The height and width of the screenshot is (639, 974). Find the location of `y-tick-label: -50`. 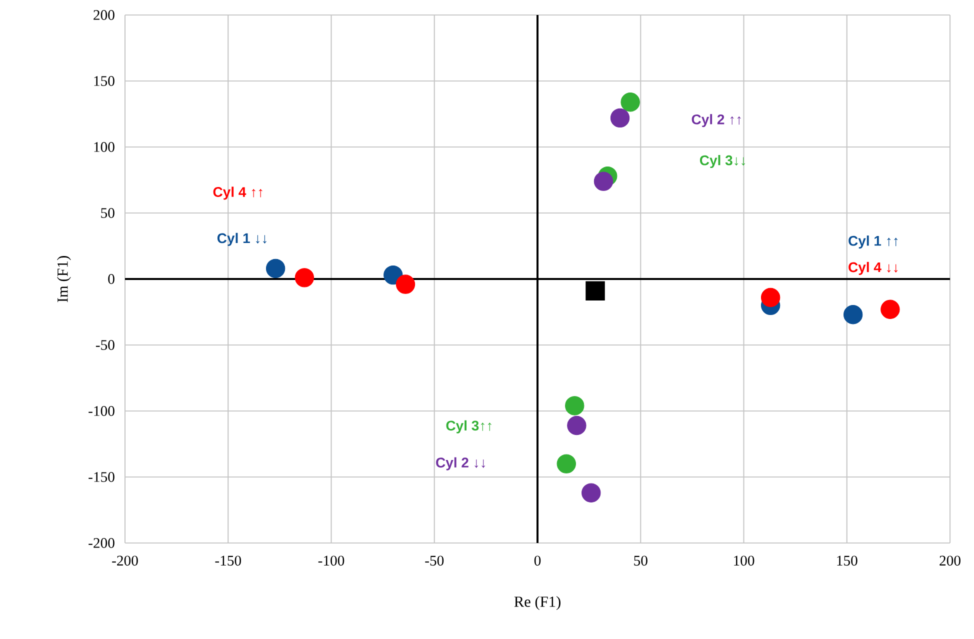

y-tick-label: -50 is located at coordinates (105, 345).